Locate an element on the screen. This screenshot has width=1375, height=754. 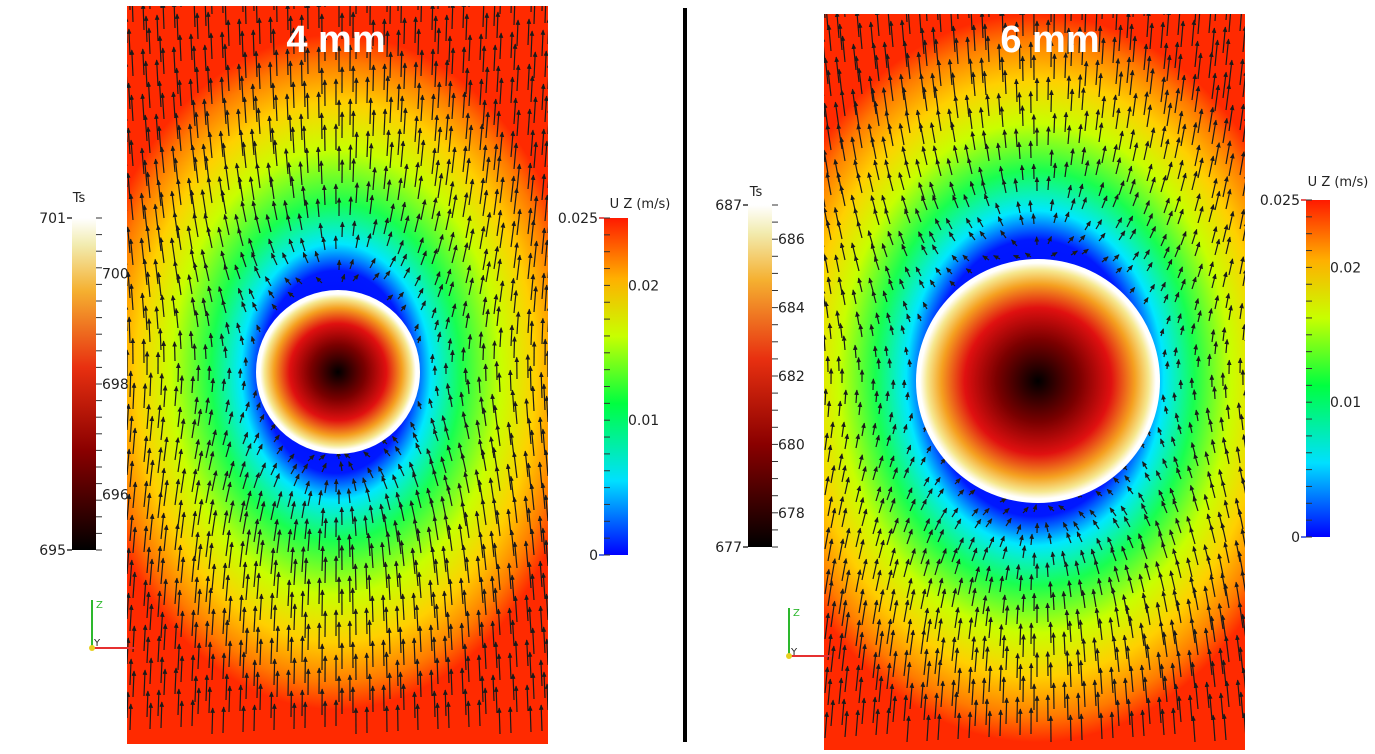
particle-6mm is located at coordinates (1038, 381).